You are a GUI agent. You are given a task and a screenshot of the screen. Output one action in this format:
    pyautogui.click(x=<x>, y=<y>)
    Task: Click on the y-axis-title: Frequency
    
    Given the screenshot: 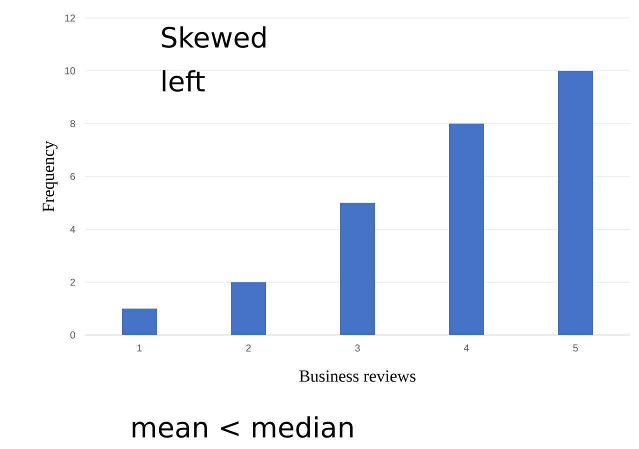 What is the action you would take?
    pyautogui.click(x=50, y=176)
    